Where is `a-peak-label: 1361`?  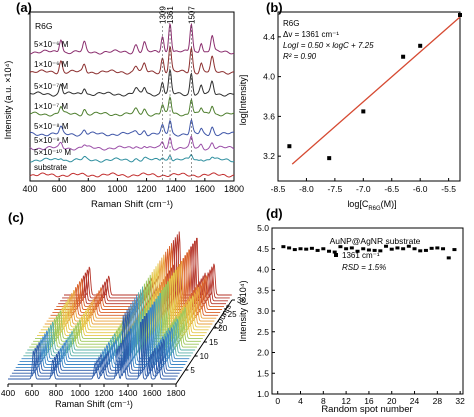 a-peak-label: 1361 is located at coordinates (170, 15).